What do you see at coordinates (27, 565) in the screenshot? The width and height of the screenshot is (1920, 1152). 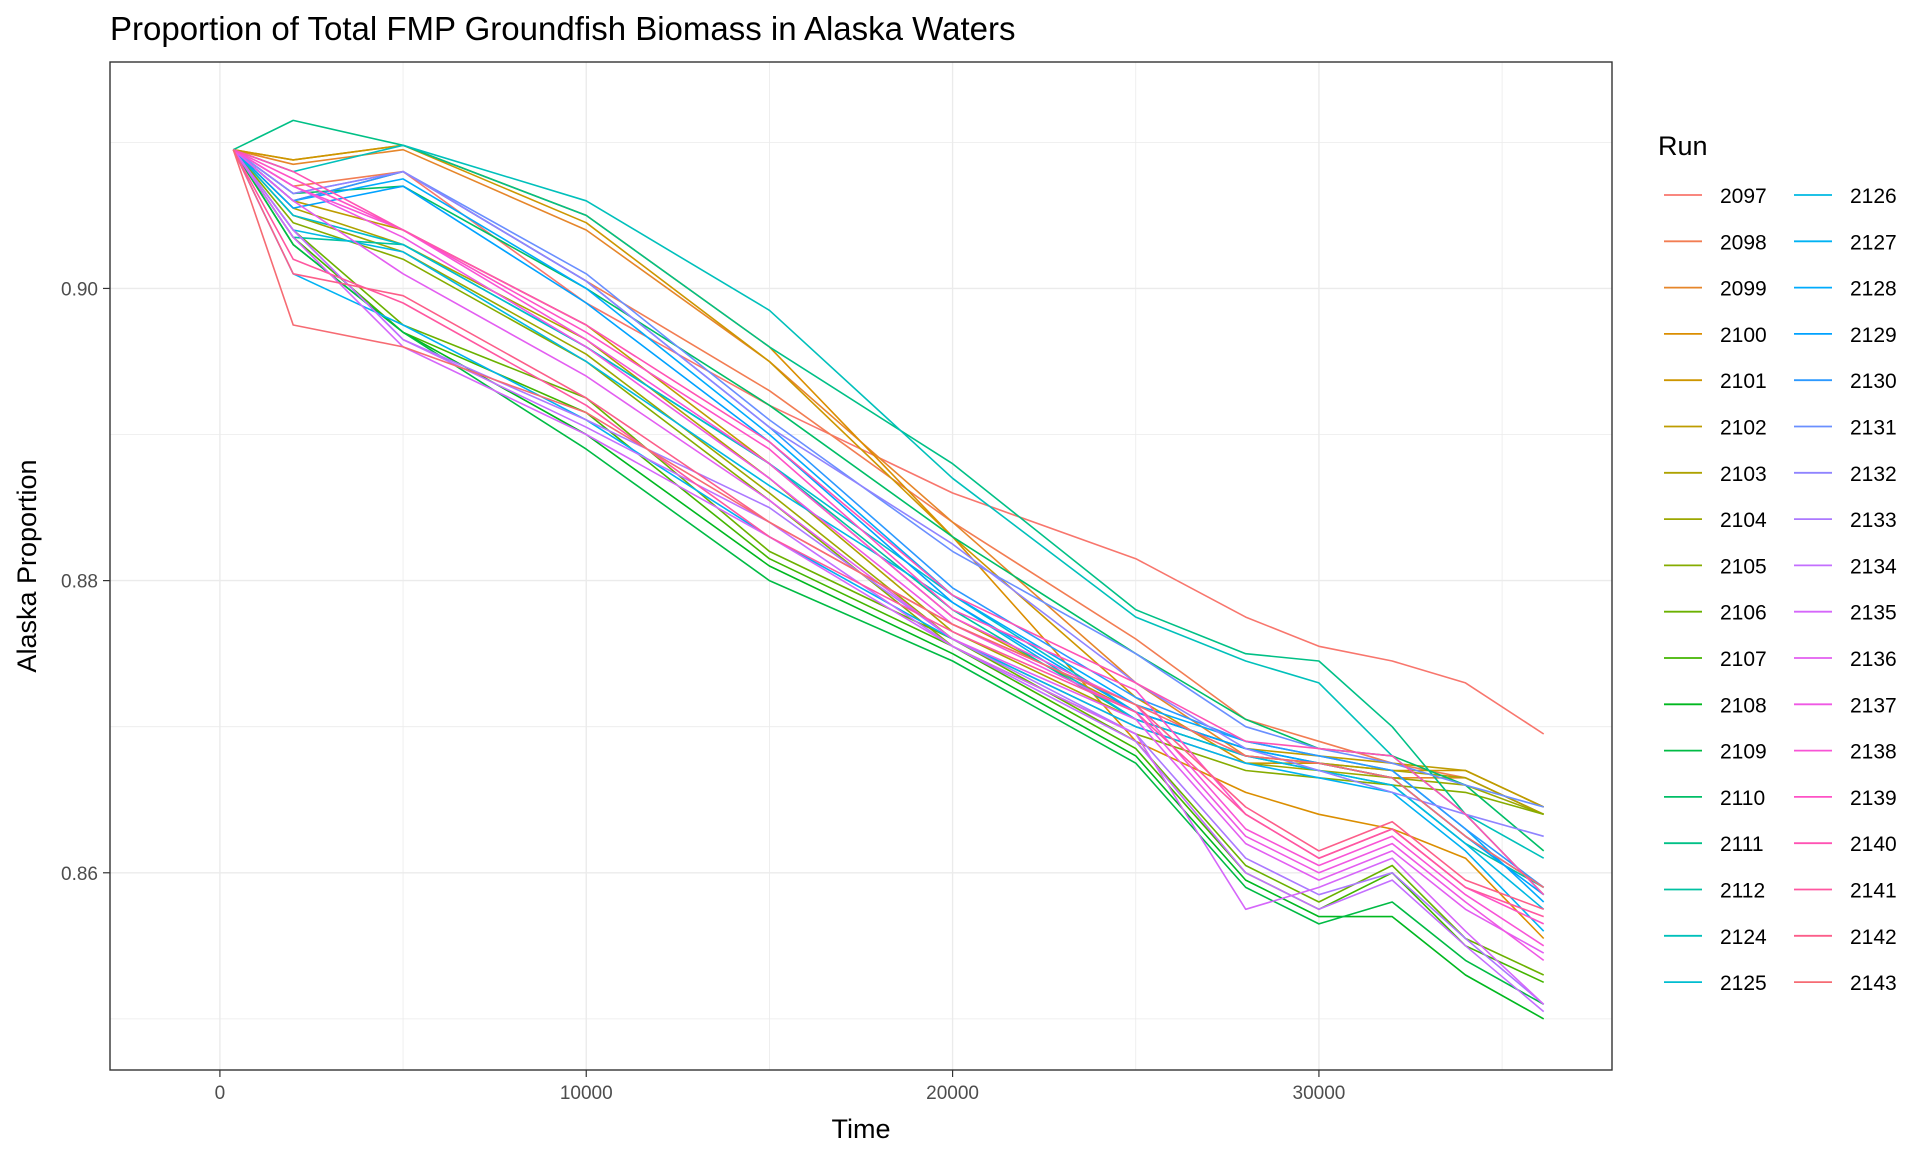 I see `y-axis-title: Alaska Proportion` at bounding box center [27, 565].